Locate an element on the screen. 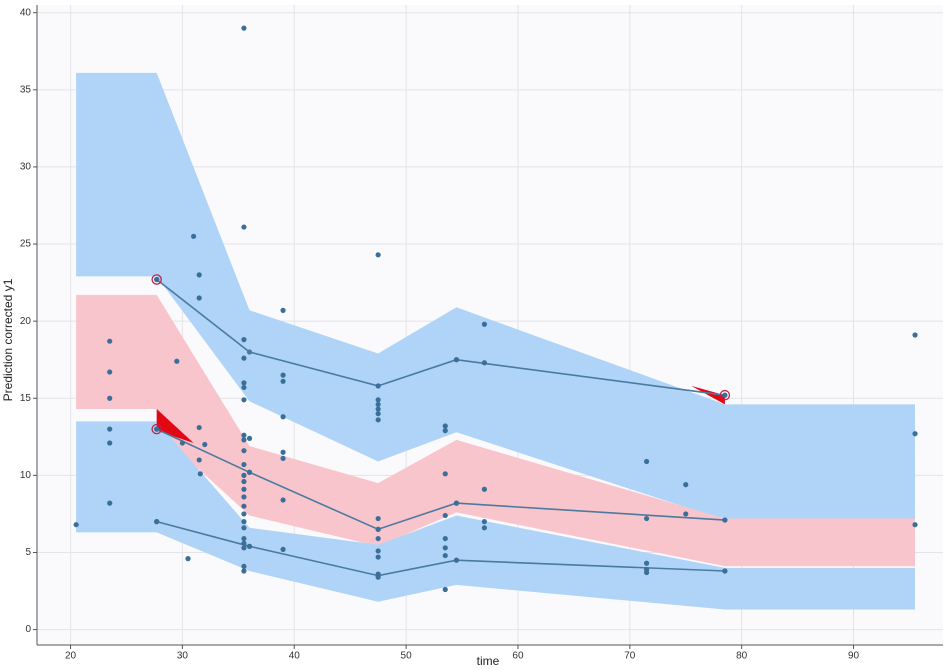 The width and height of the screenshot is (945, 670). y-tick-labels: 0 5 10 15 20 25 30 35 40 is located at coordinates (28, 321).